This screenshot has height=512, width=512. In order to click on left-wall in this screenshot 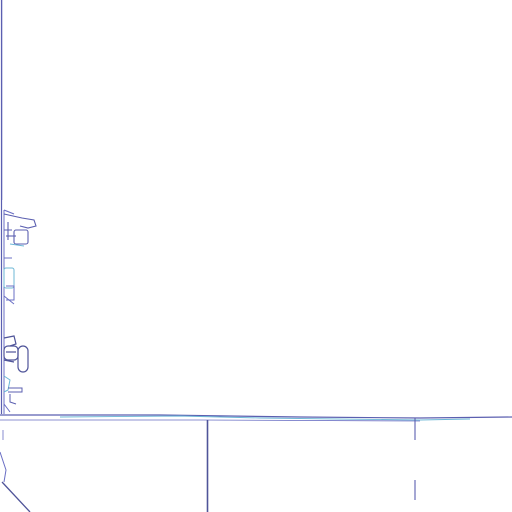, I will do `click(2, 207)`.